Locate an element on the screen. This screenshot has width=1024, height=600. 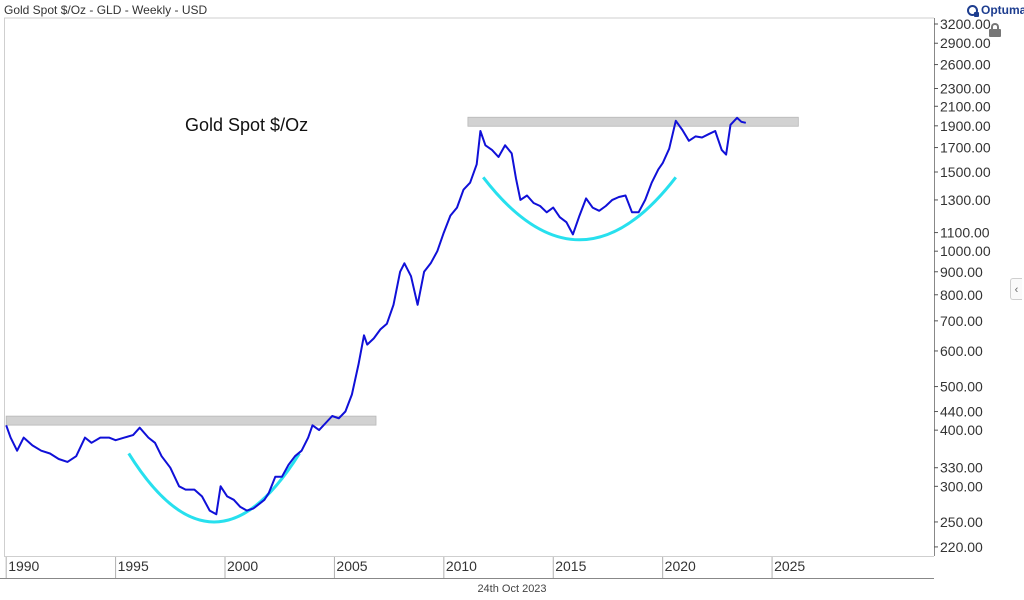
y-tick-label: 220.00 is located at coordinates (961, 547).